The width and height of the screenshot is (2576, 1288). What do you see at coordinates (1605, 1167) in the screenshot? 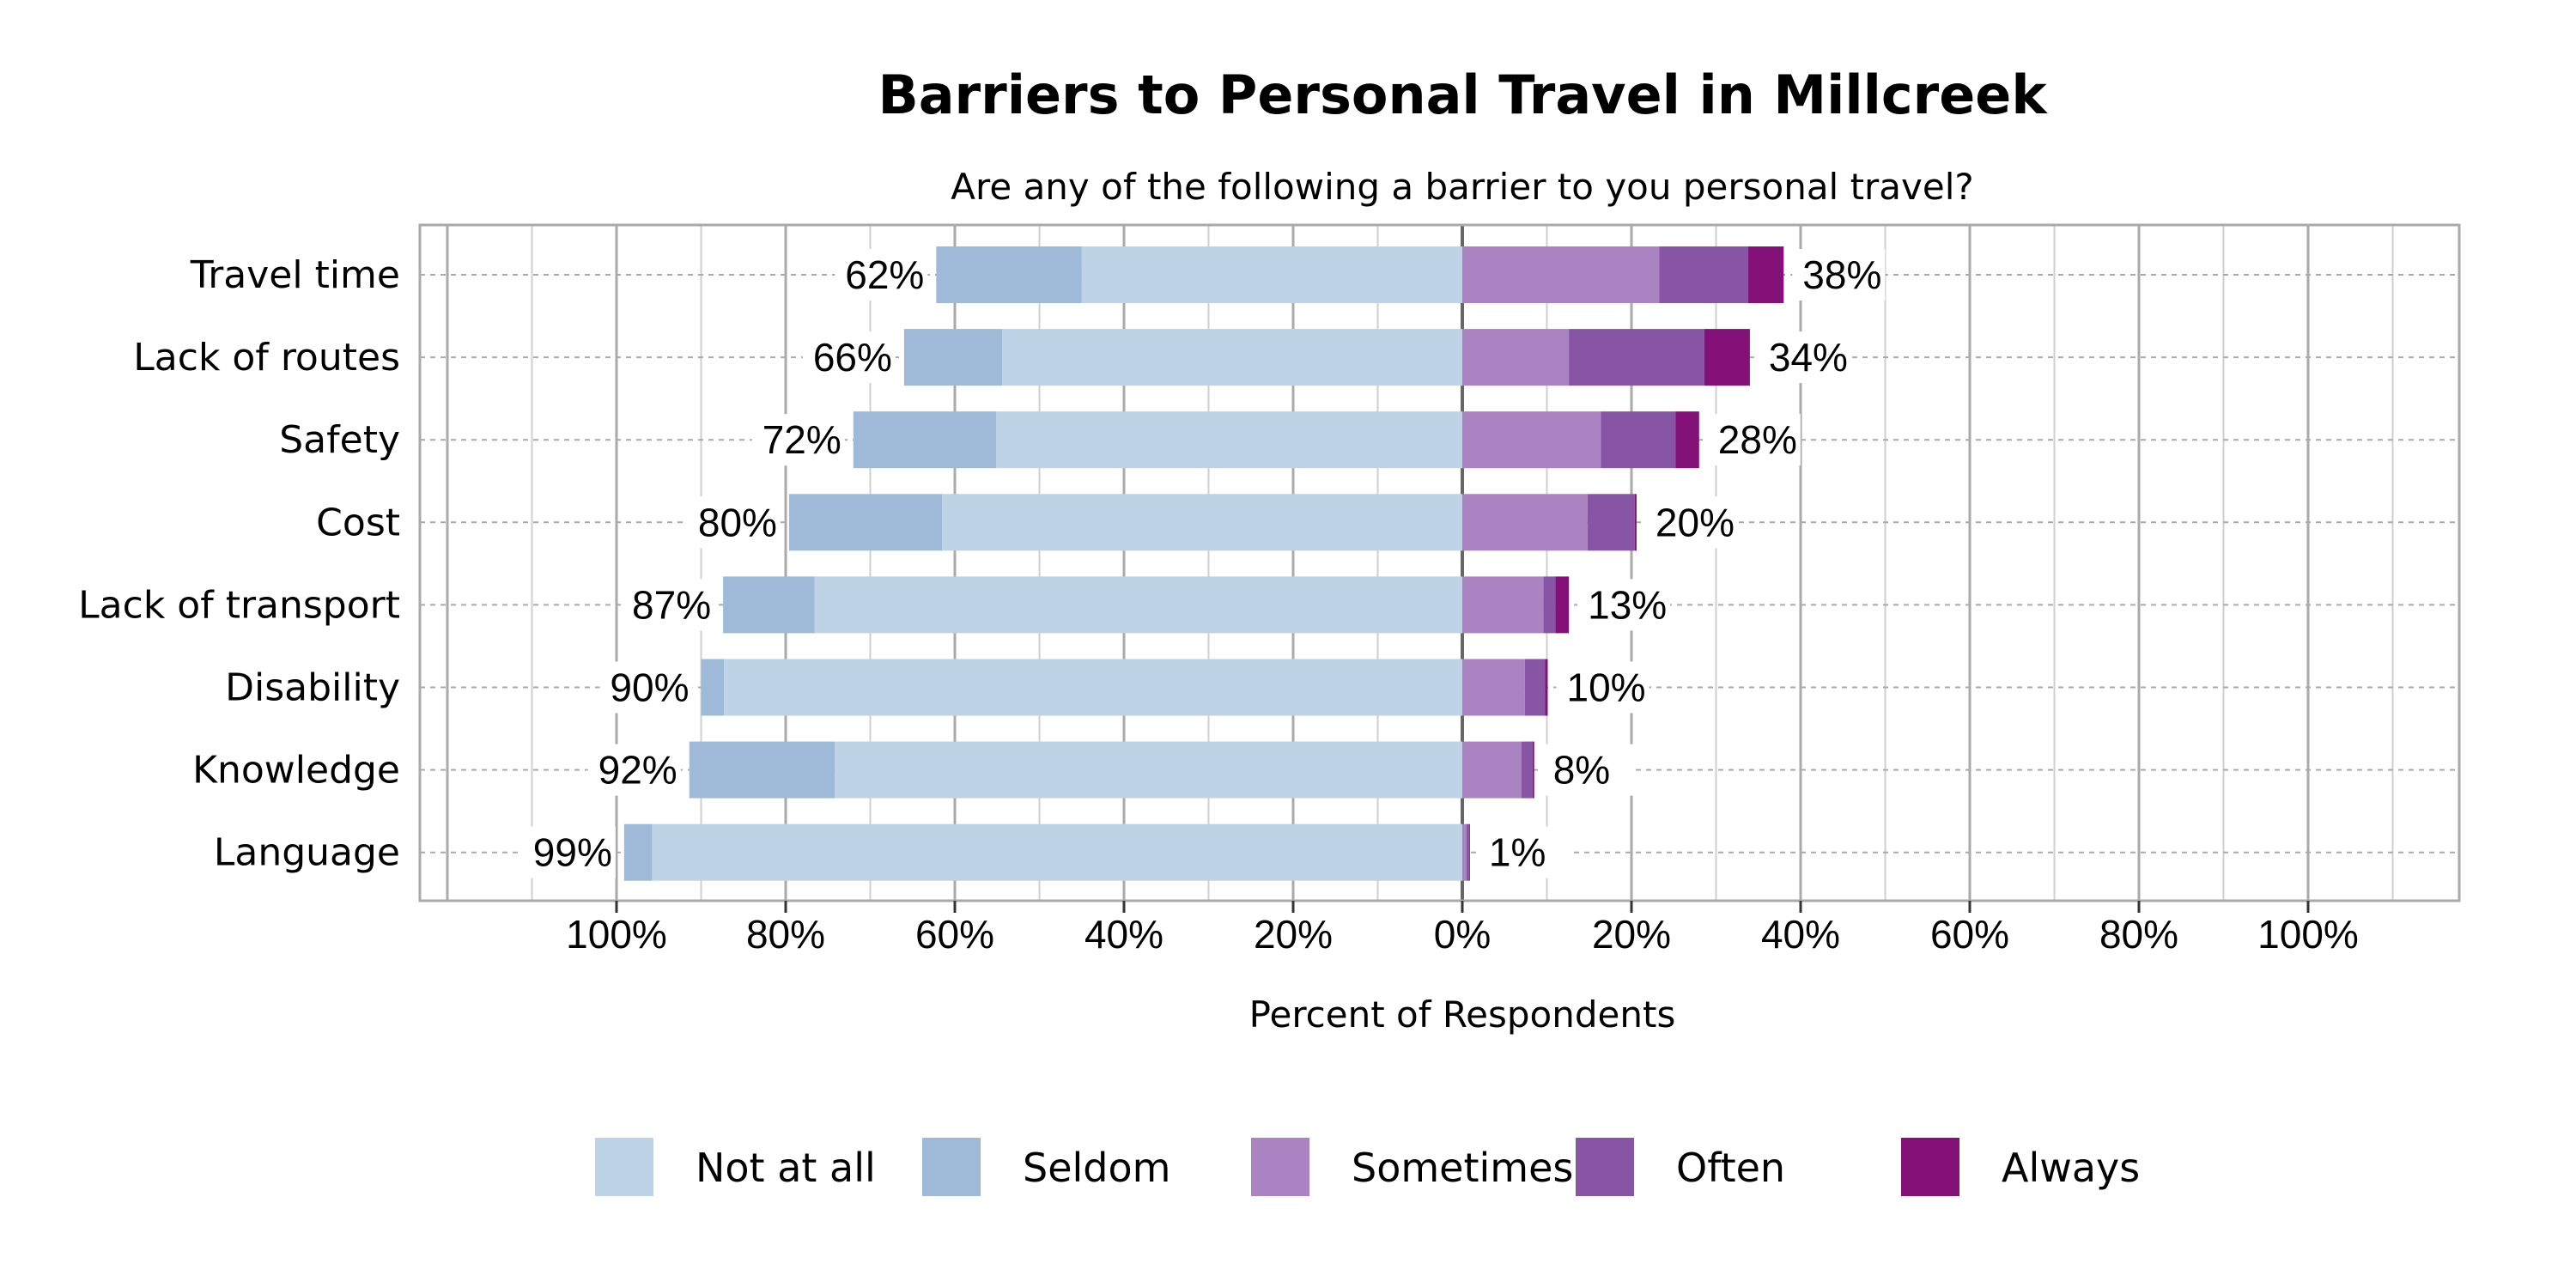
I see `legend-swatch-often` at bounding box center [1605, 1167].